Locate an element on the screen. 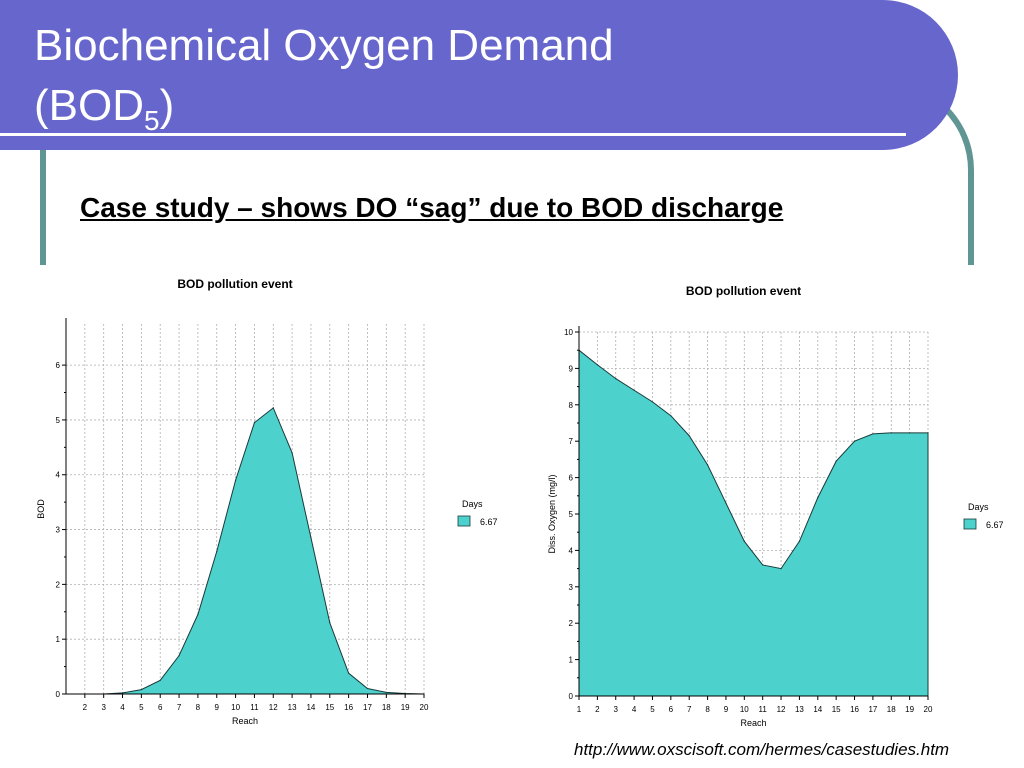 Image resolution: width=1024 pixels, height=768 pixels. y-tick-label: 7 is located at coordinates (571, 441).